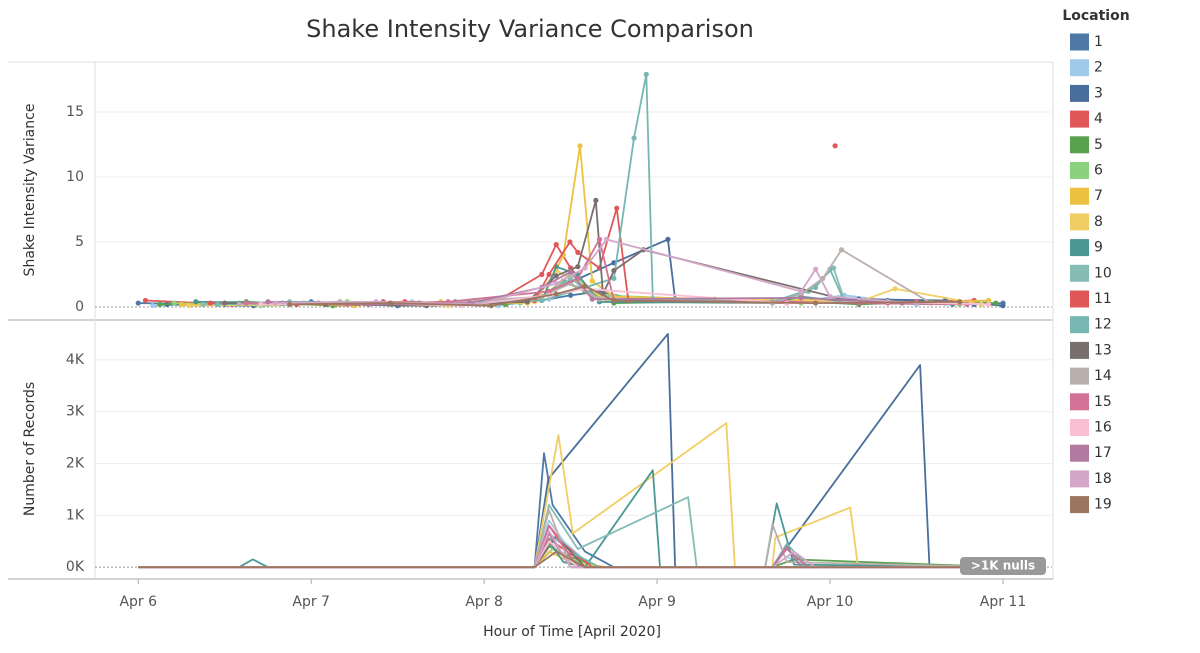  What do you see at coordinates (530, 29) in the screenshot?
I see `chart-title: Shake Intensity Variance Comparison` at bounding box center [530, 29].